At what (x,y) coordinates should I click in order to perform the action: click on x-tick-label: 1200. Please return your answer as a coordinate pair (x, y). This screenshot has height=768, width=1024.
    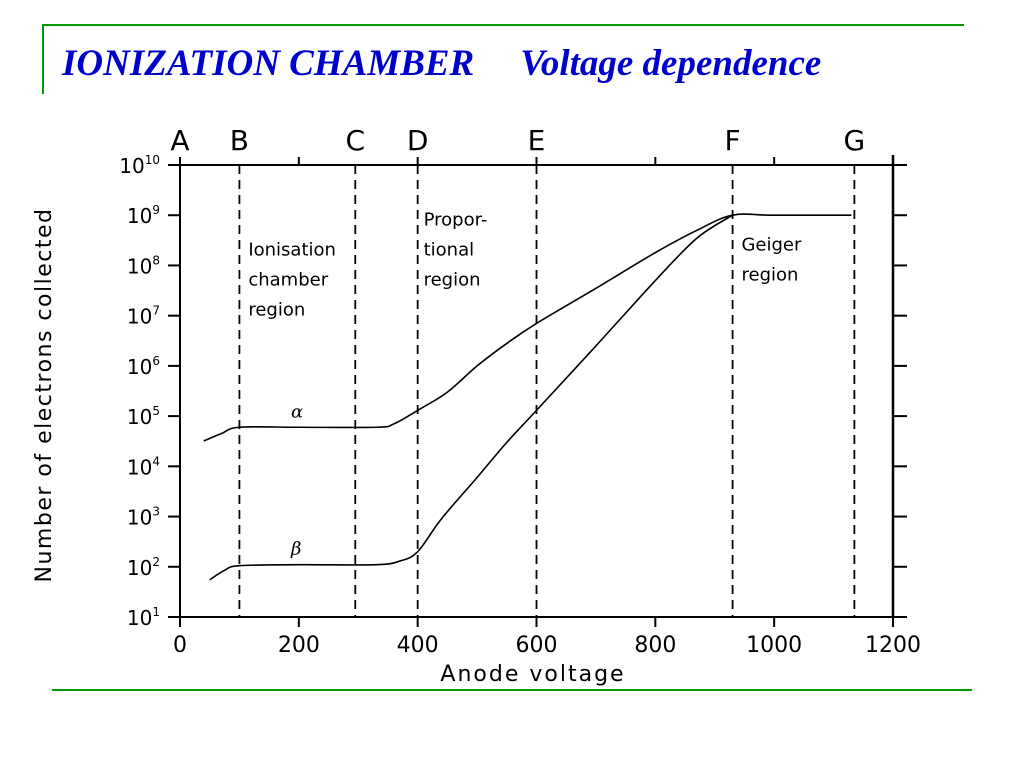
    Looking at the image, I should click on (893, 645).